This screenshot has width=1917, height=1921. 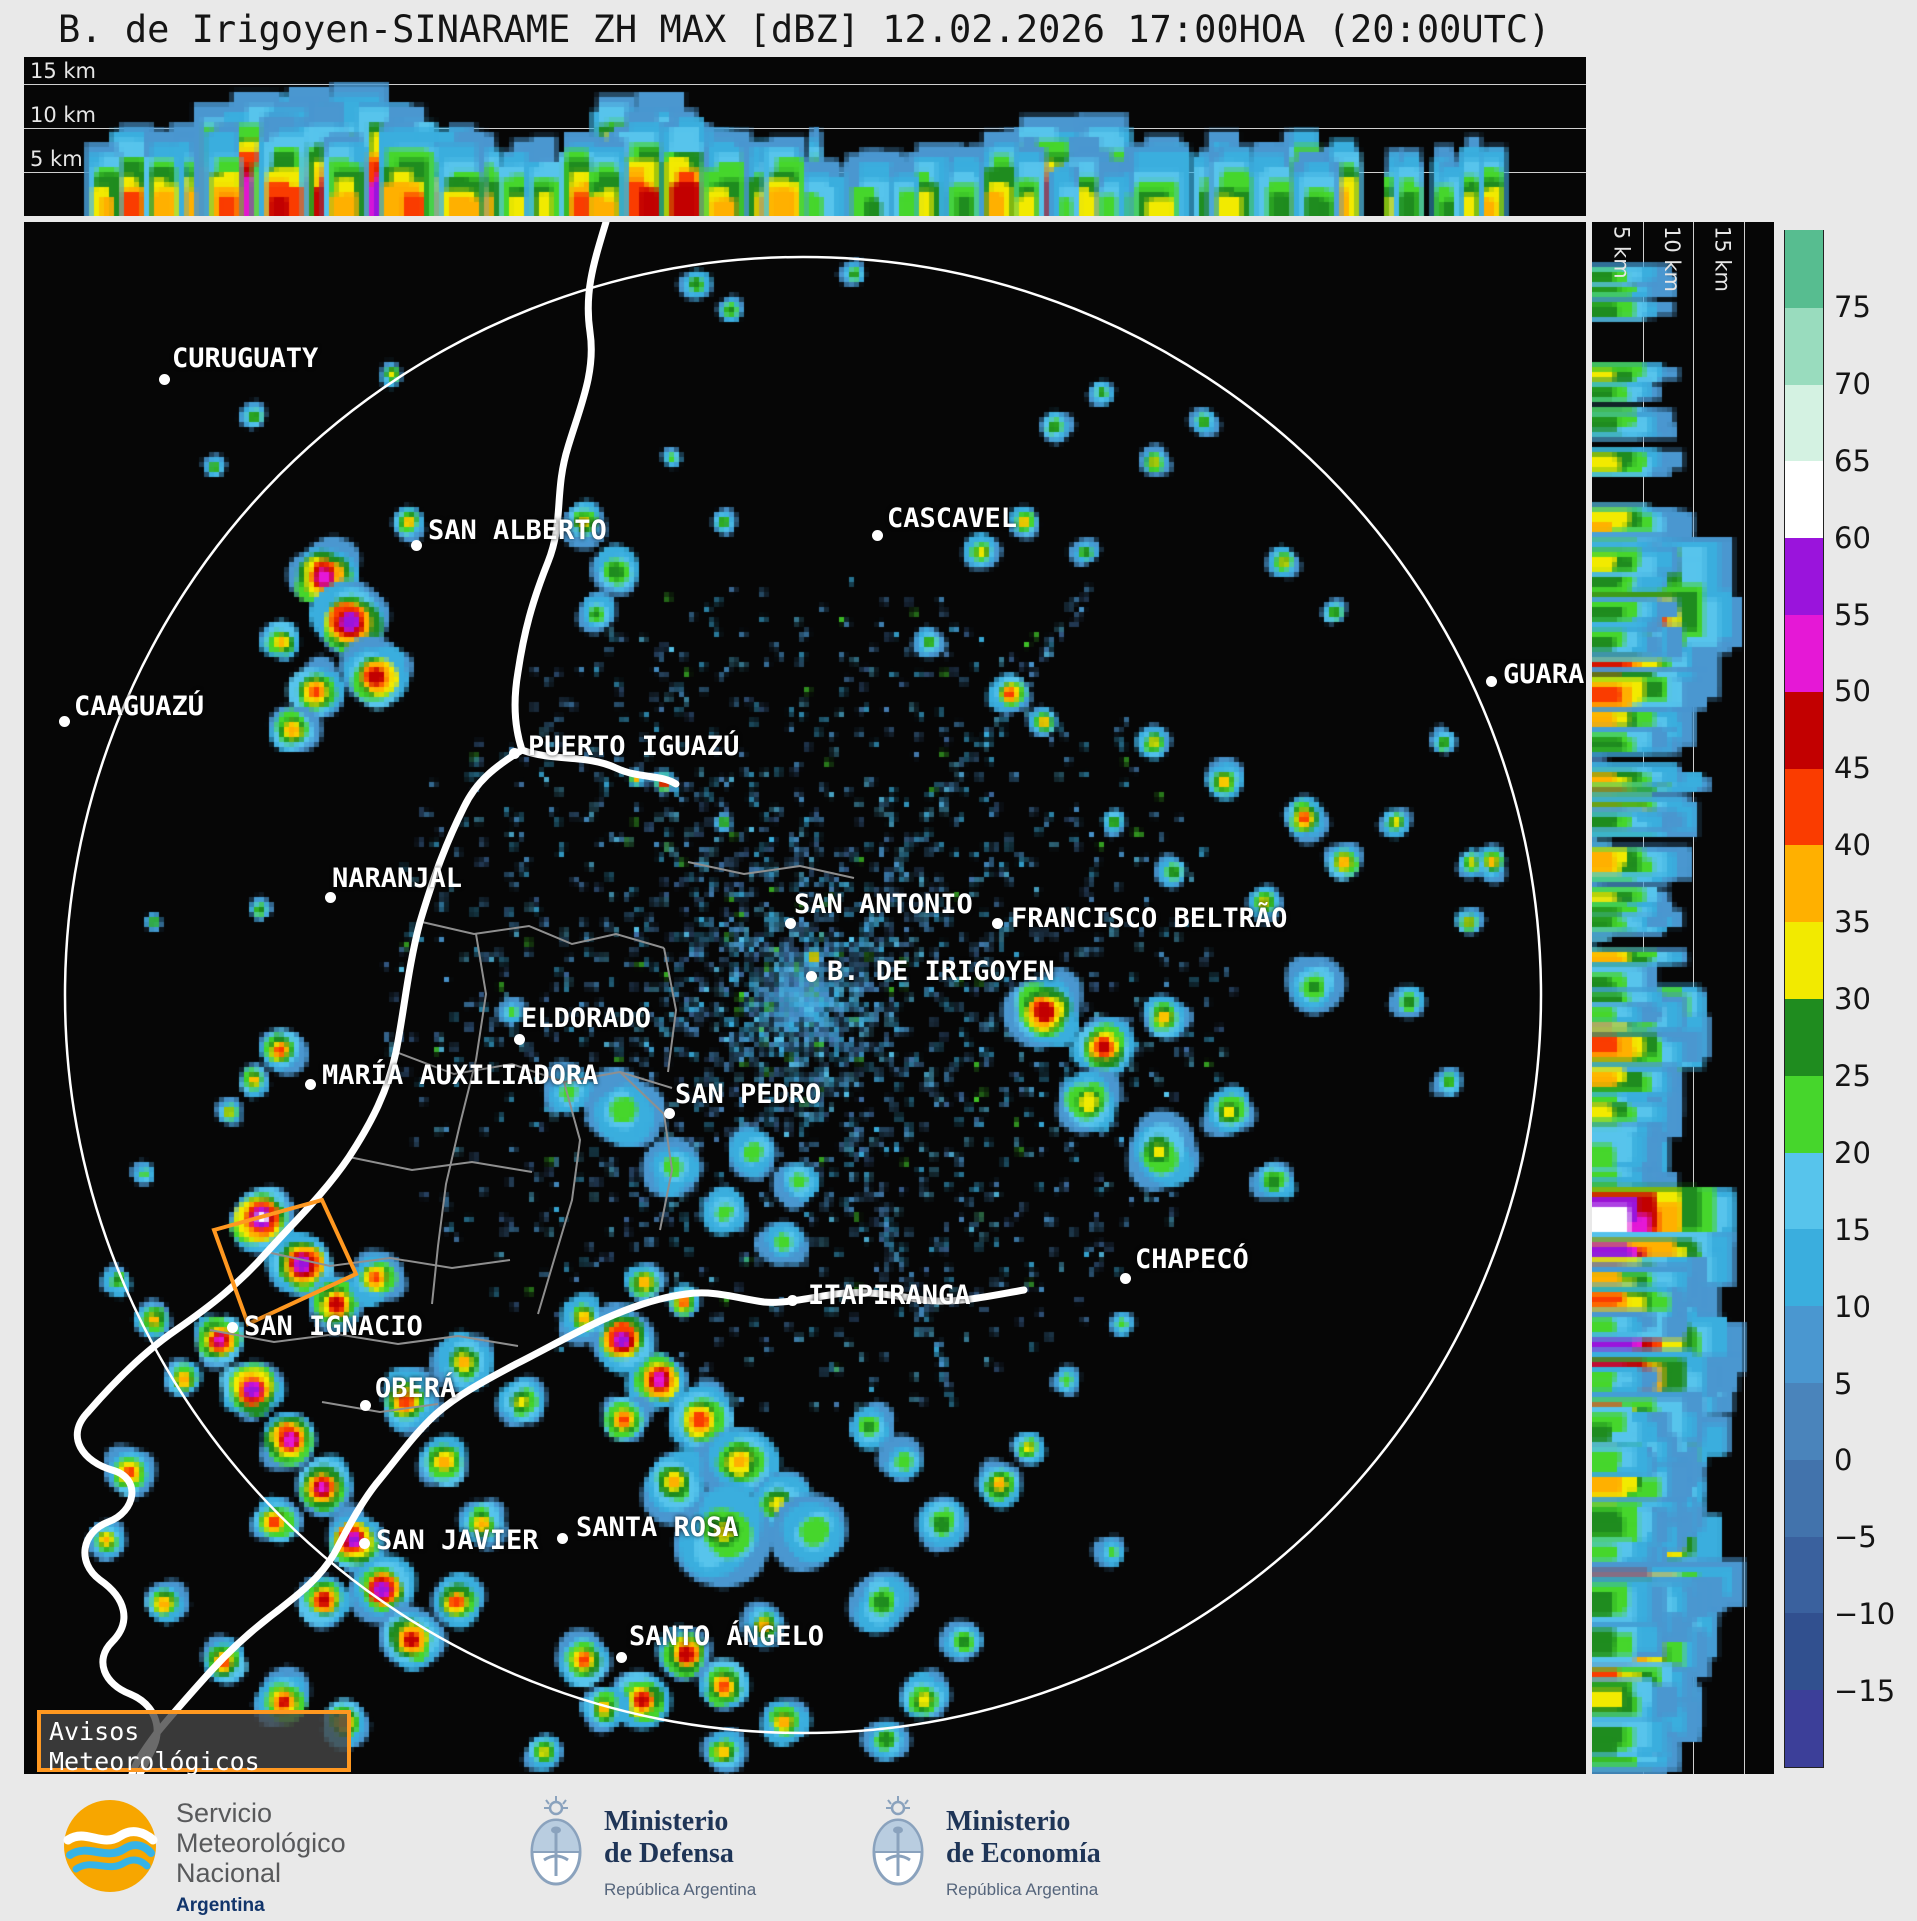 What do you see at coordinates (1852, 1306) in the screenshot?
I see `colorbar-tick: 10` at bounding box center [1852, 1306].